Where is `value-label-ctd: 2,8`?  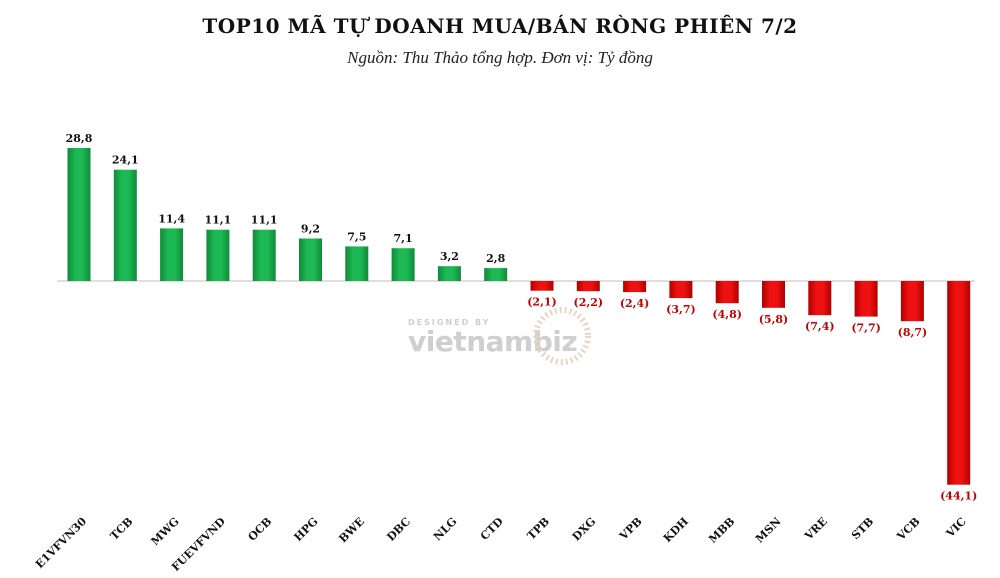
value-label-ctd: 2,8 is located at coordinates (495, 258).